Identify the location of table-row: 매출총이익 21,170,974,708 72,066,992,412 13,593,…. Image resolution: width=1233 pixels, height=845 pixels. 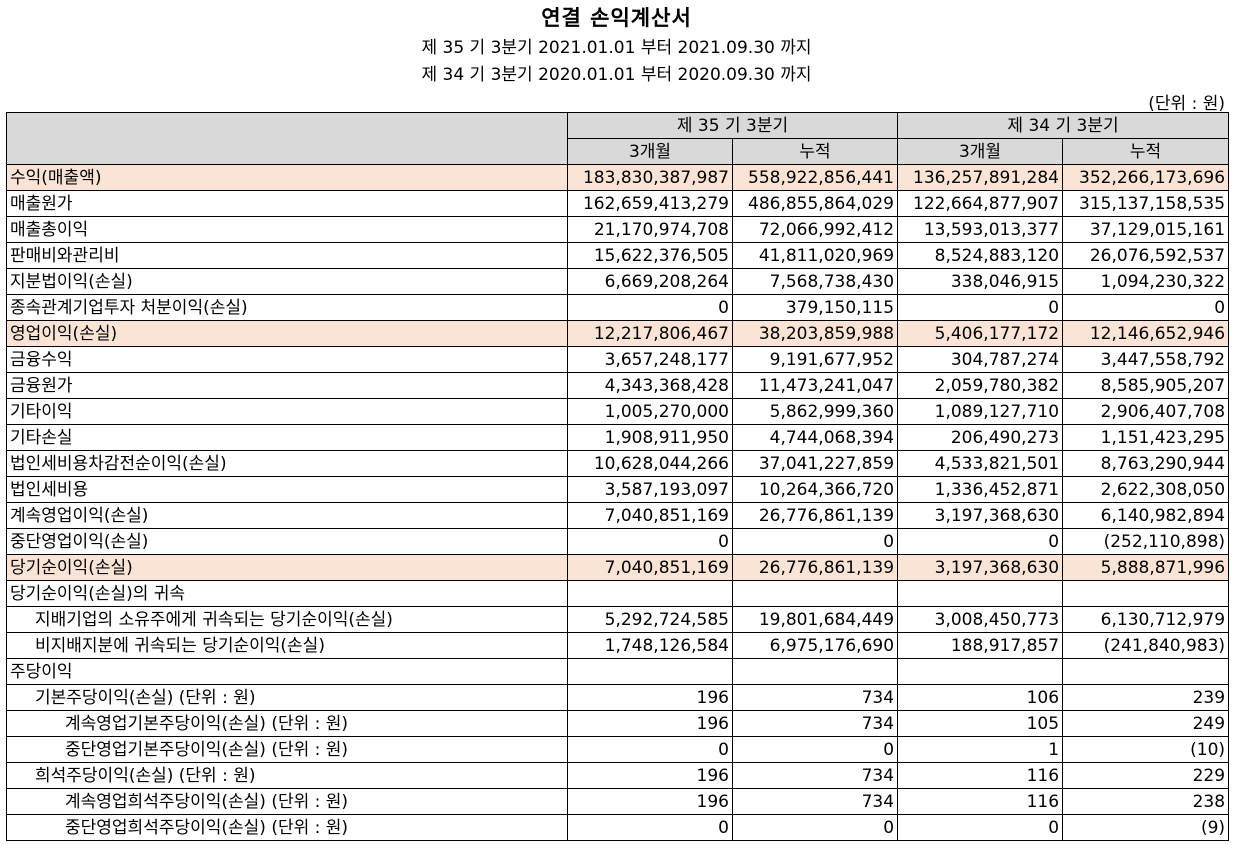
(618, 229).